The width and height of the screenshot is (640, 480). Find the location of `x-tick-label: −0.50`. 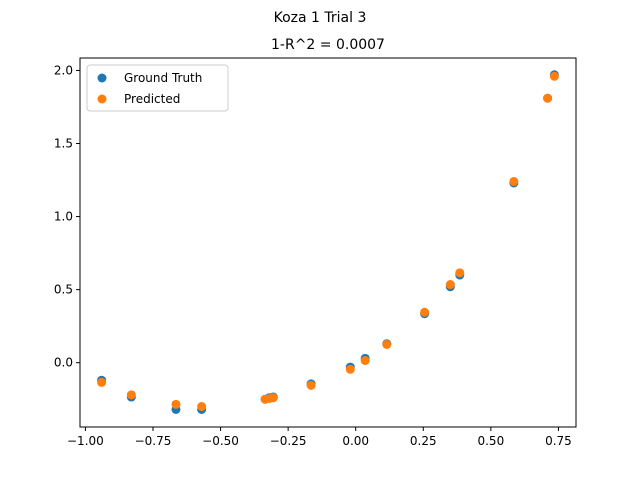

x-tick-label: −0.50 is located at coordinates (220, 441).